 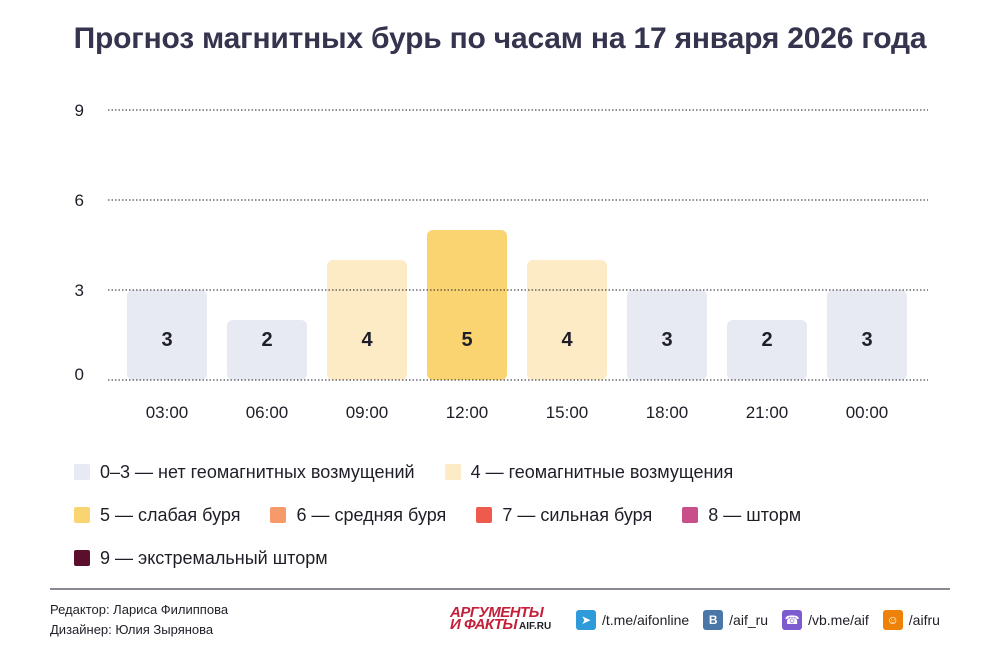 I want to click on social-link-telegram: ➤ /t.me/aifonline, so click(x=632, y=620).